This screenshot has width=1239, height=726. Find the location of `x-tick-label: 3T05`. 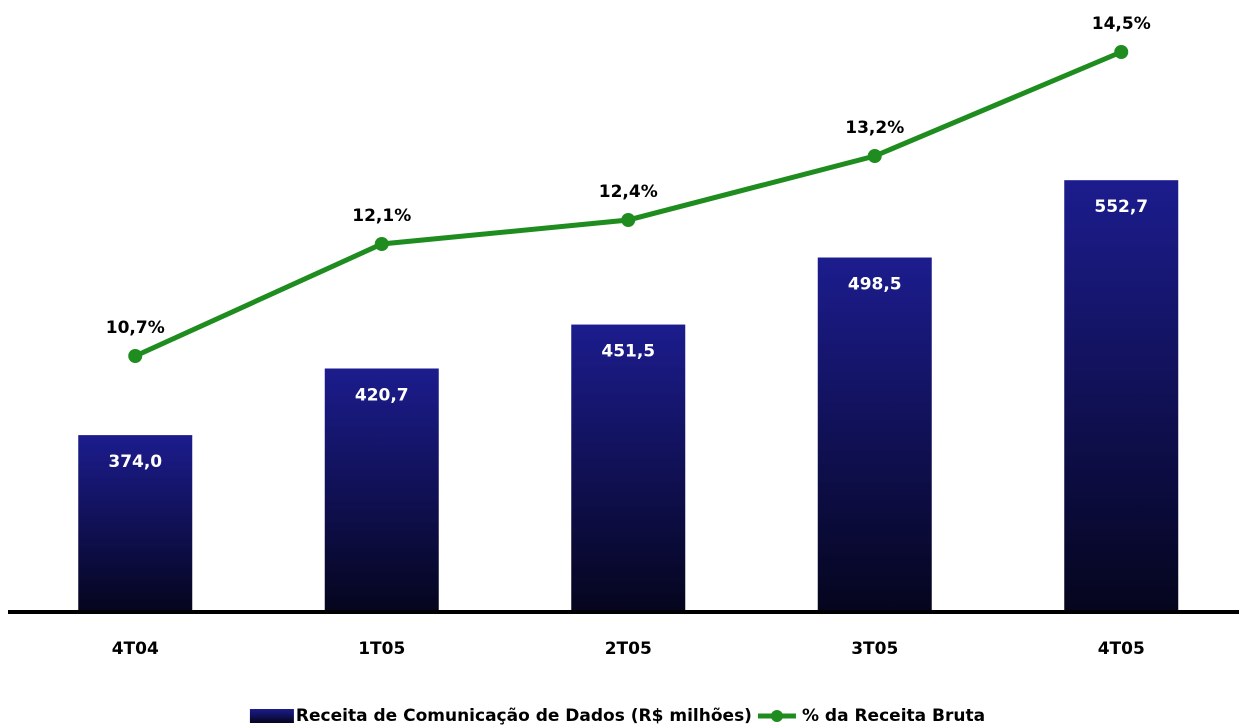

x-tick-label: 3T05 is located at coordinates (874, 649).